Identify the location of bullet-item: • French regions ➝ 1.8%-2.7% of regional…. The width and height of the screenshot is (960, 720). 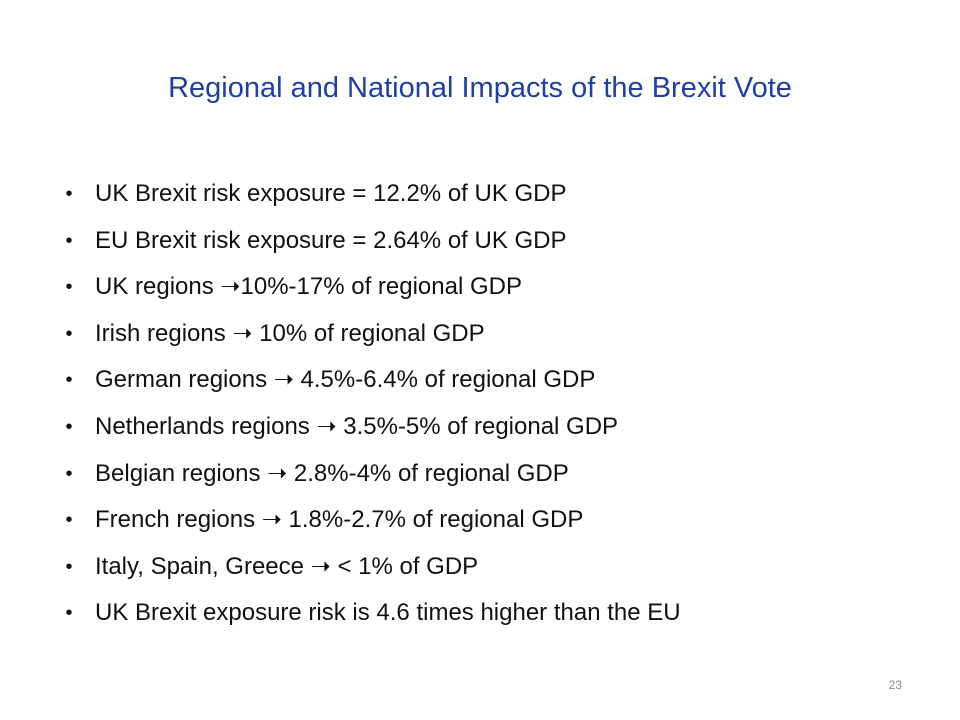
(492, 520).